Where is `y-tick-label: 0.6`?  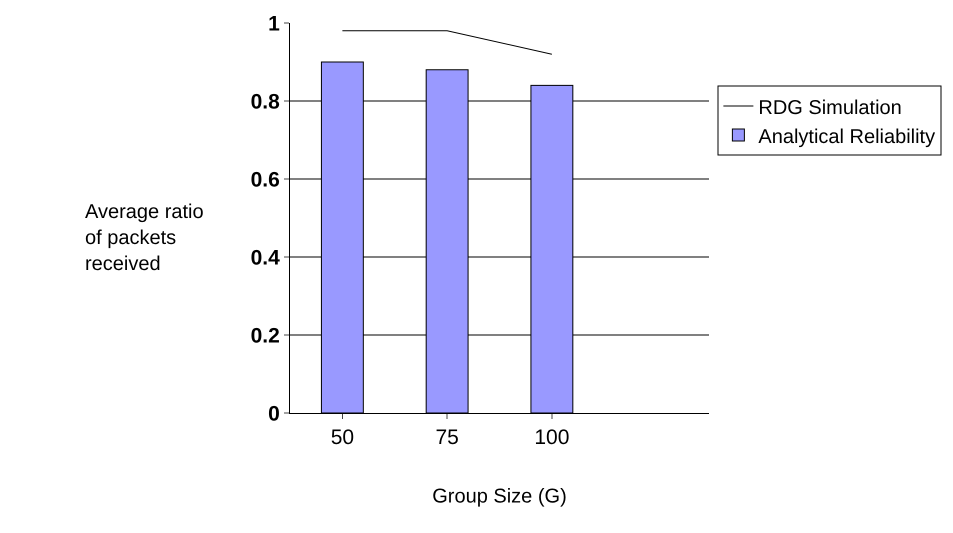
y-tick-label: 0.6 is located at coordinates (265, 180).